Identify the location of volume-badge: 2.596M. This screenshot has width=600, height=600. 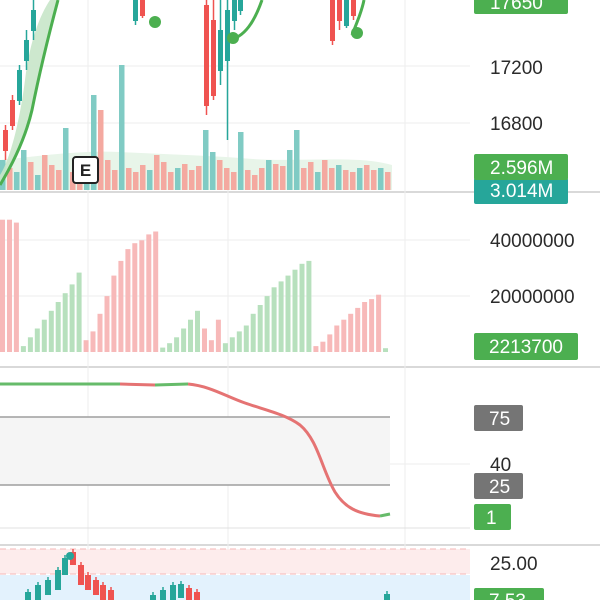
(521, 167).